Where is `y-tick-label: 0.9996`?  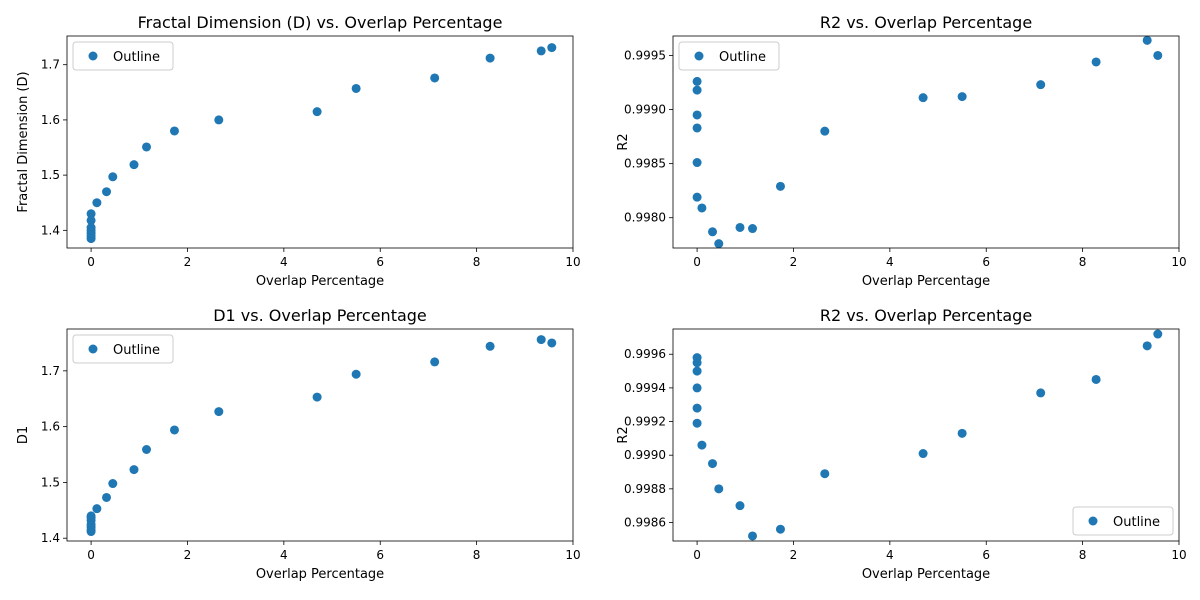 y-tick-label: 0.9996 is located at coordinates (645, 354).